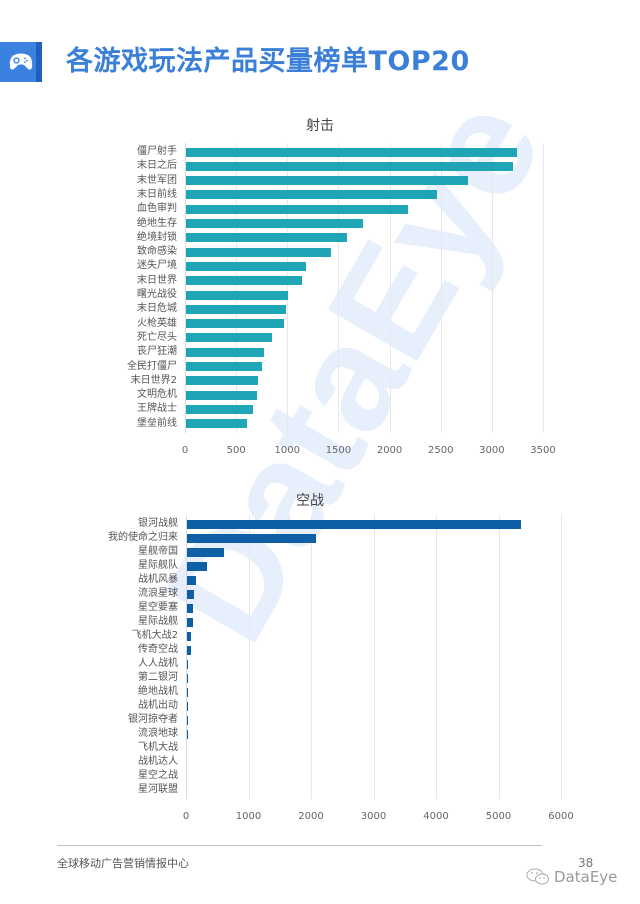 This screenshot has height=904, width=640. I want to click on bar-row: 死亡尽头, so click(340, 338).